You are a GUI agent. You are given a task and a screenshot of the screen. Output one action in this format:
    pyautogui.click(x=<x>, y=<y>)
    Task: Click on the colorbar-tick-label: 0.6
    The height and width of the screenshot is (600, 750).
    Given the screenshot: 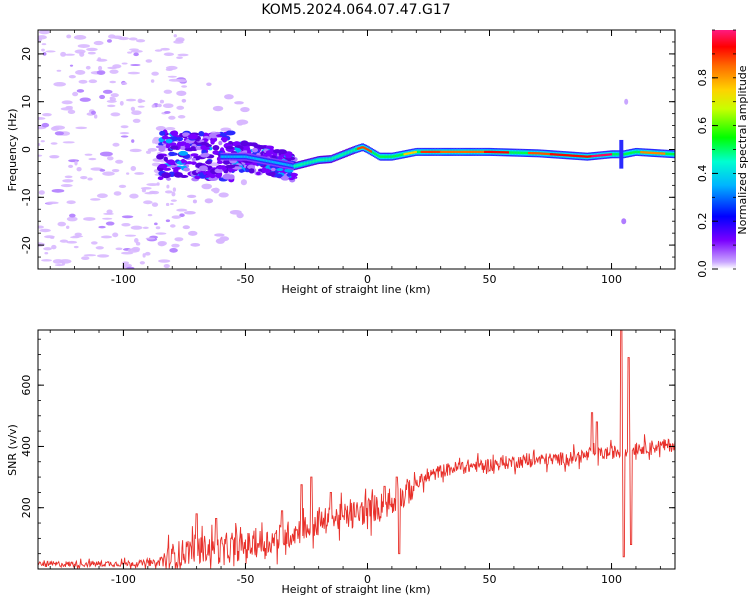 What is the action you would take?
    pyautogui.click(x=702, y=126)
    